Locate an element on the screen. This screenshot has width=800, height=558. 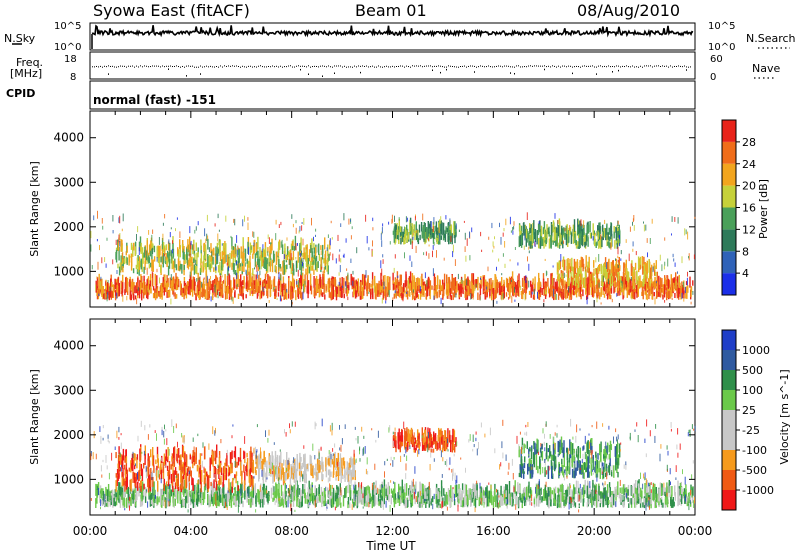
colorbar-tick-label: 20 is located at coordinates (749, 186).